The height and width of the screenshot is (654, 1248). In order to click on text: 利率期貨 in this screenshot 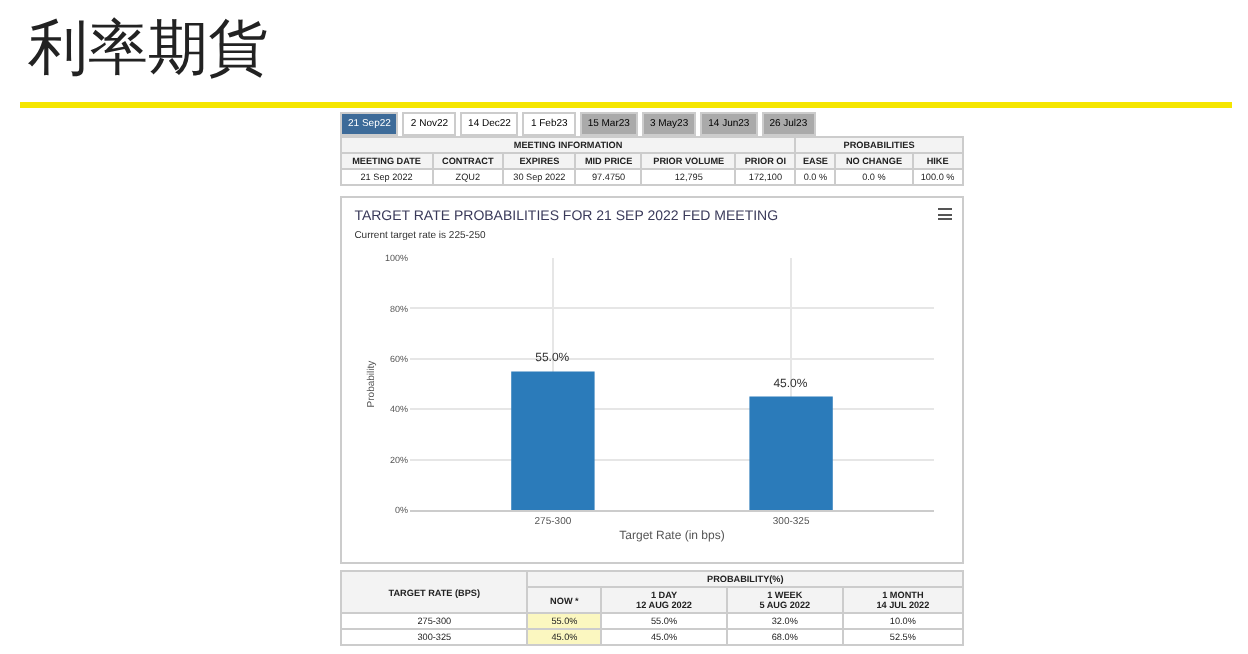, I will do `click(148, 50)`.